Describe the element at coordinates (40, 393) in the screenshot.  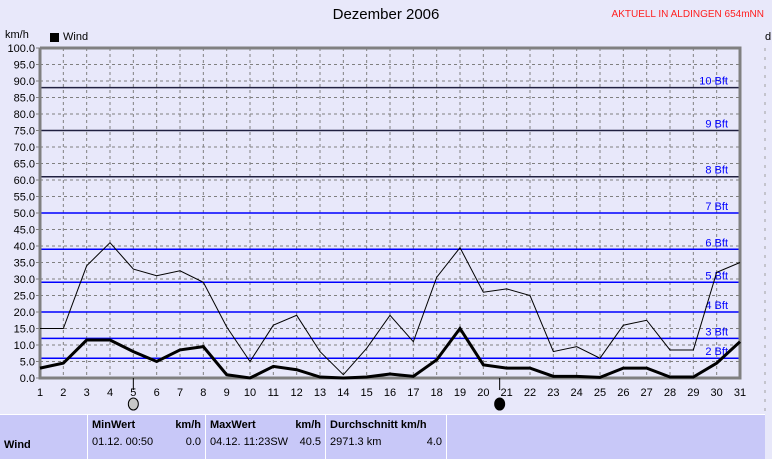
I see `x-tick-label: 1` at that location.